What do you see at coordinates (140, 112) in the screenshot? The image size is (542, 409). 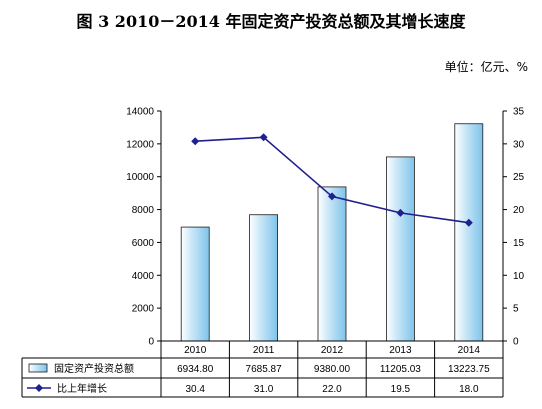 I see `y-left-tick-label: 14000` at bounding box center [140, 112].